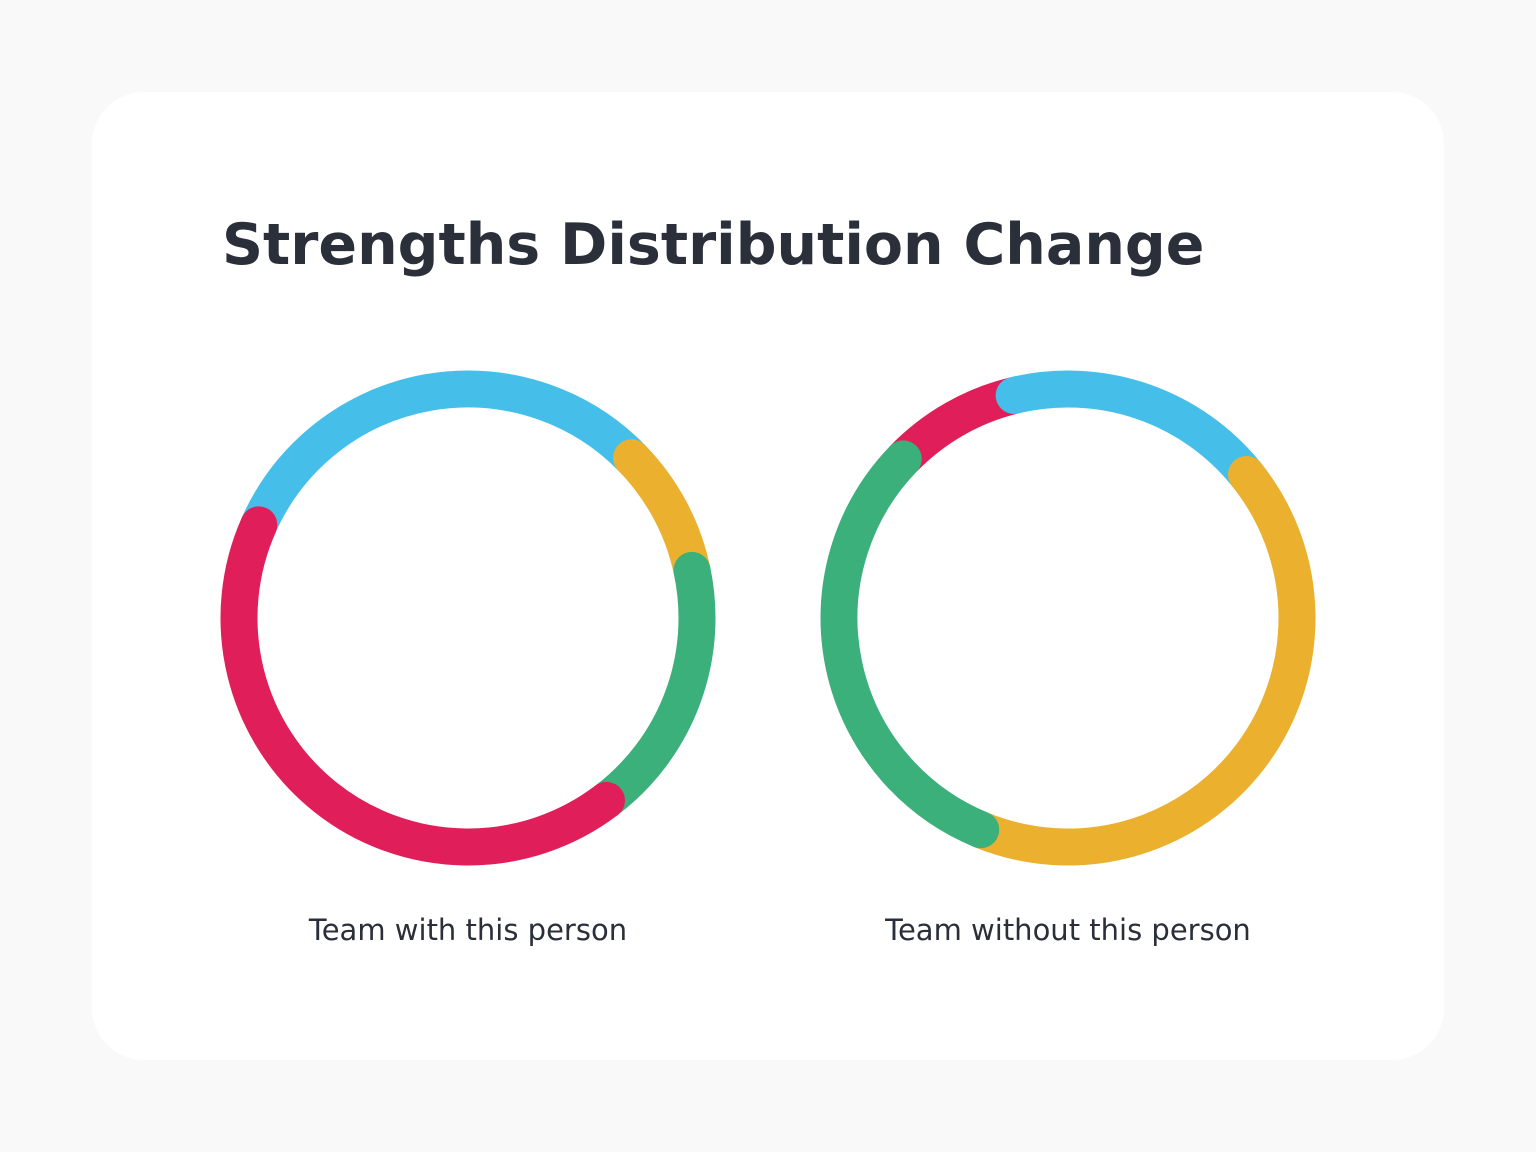 This screenshot has height=1152, width=1536. What do you see at coordinates (713, 245) in the screenshot?
I see `page-title: Strengths Distribution Change` at bounding box center [713, 245].